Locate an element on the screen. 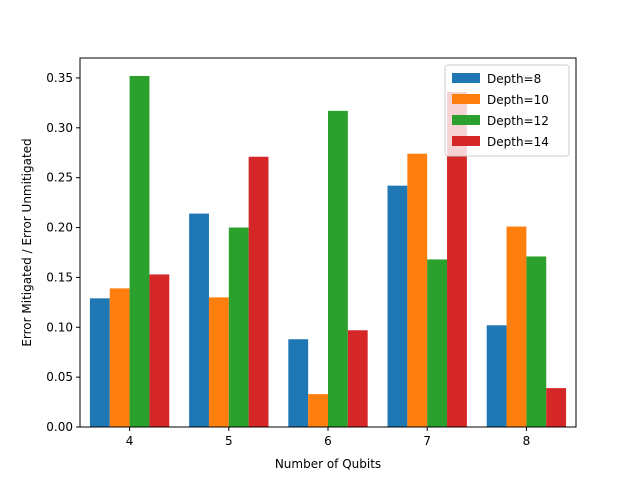 The height and width of the screenshot is (480, 640). legend: Depth=8 Depth=10 Depth=12 Depth=14 is located at coordinates (507, 110).